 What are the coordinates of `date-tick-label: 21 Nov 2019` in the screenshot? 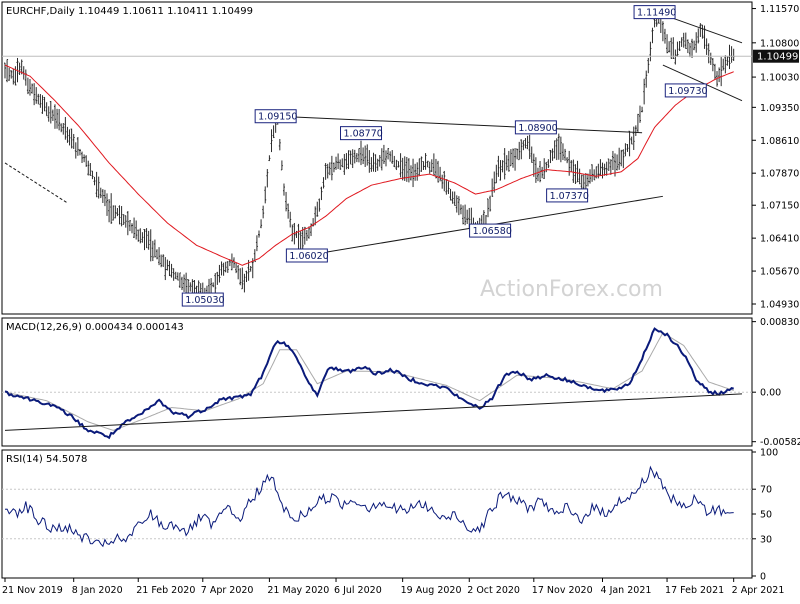 It's located at (32, 590).